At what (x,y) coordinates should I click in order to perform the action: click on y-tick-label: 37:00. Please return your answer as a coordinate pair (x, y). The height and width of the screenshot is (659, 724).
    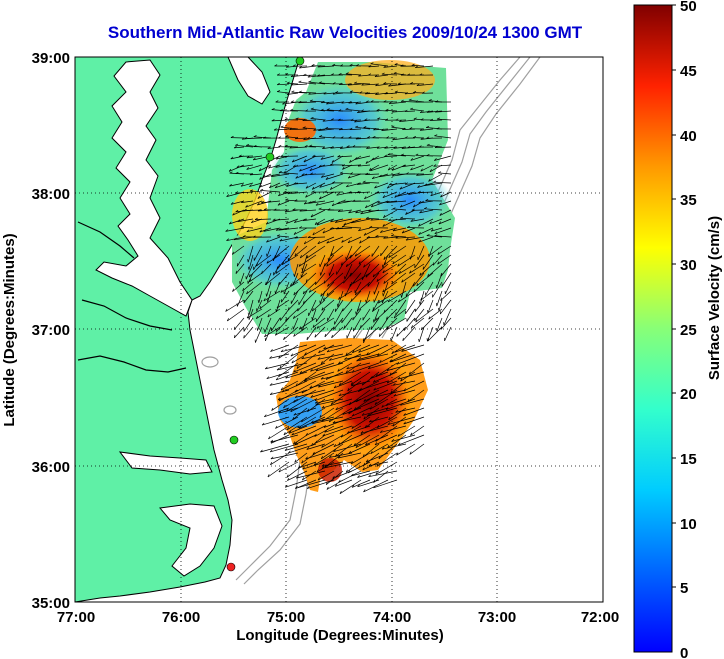
    Looking at the image, I should click on (51, 330).